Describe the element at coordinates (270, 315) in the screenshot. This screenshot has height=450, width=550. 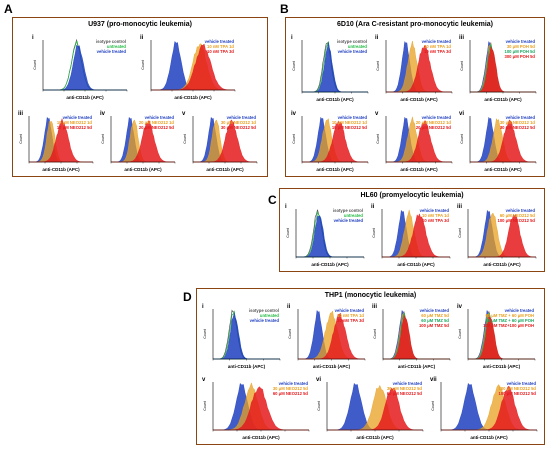
I see `legend-entry: untreated` at that location.